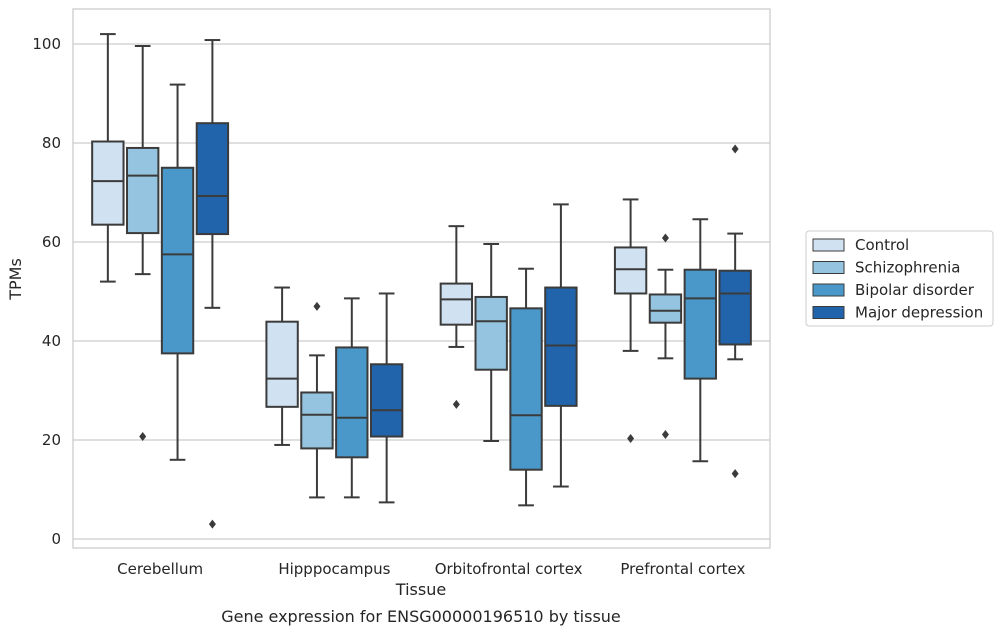 The height and width of the screenshot is (634, 1002). I want to click on y-tick-label: 20, so click(51, 440).